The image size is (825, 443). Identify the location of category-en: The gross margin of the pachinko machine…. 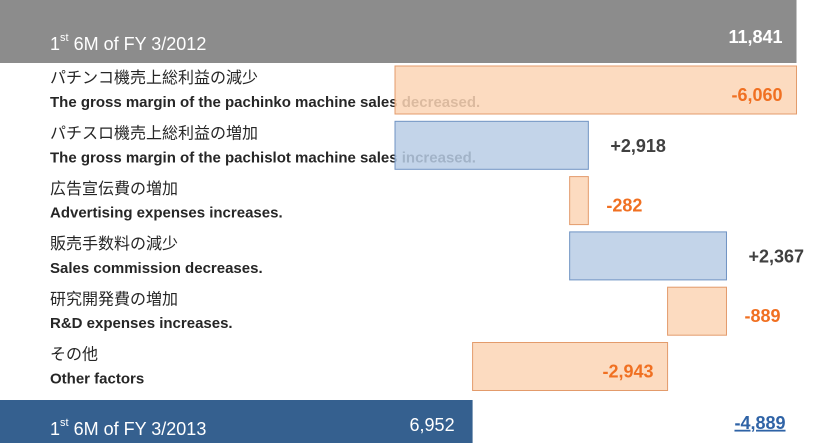
(265, 102).